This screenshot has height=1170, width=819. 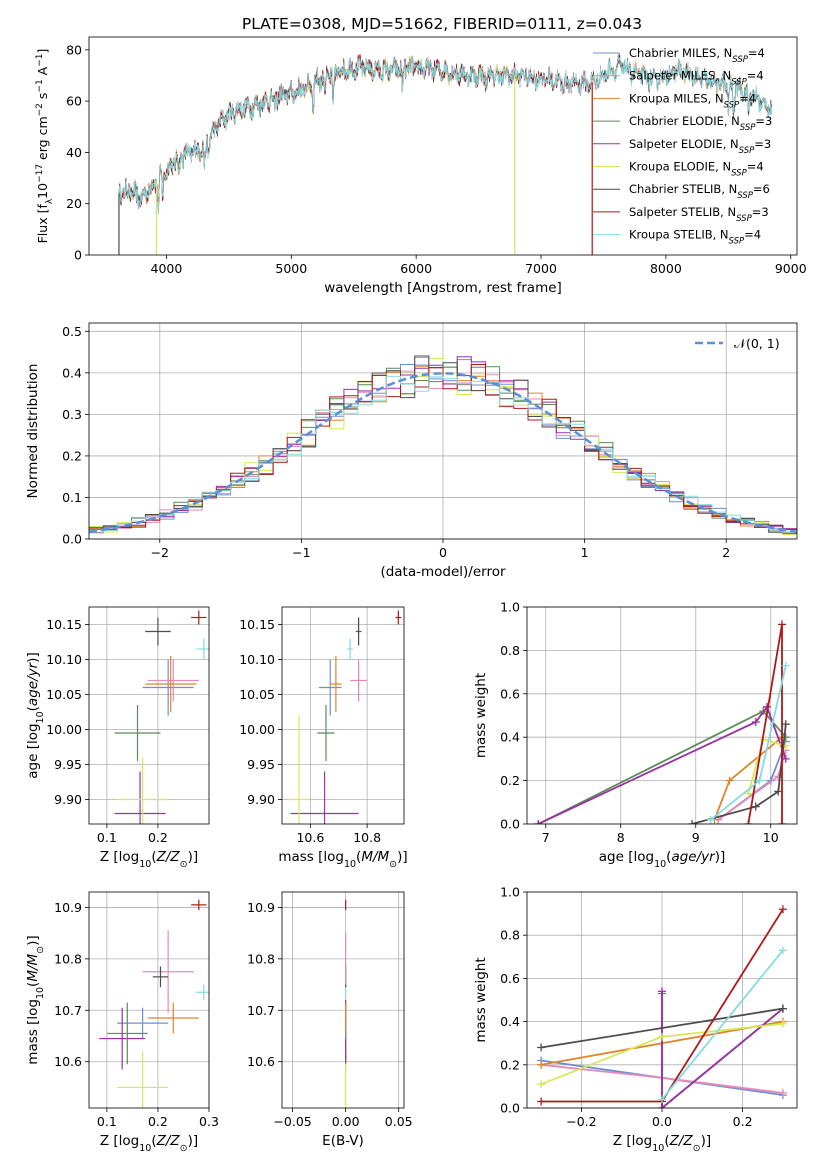 I want to click on histogram-legend: 𝒩(0, 1), so click(x=737, y=343).